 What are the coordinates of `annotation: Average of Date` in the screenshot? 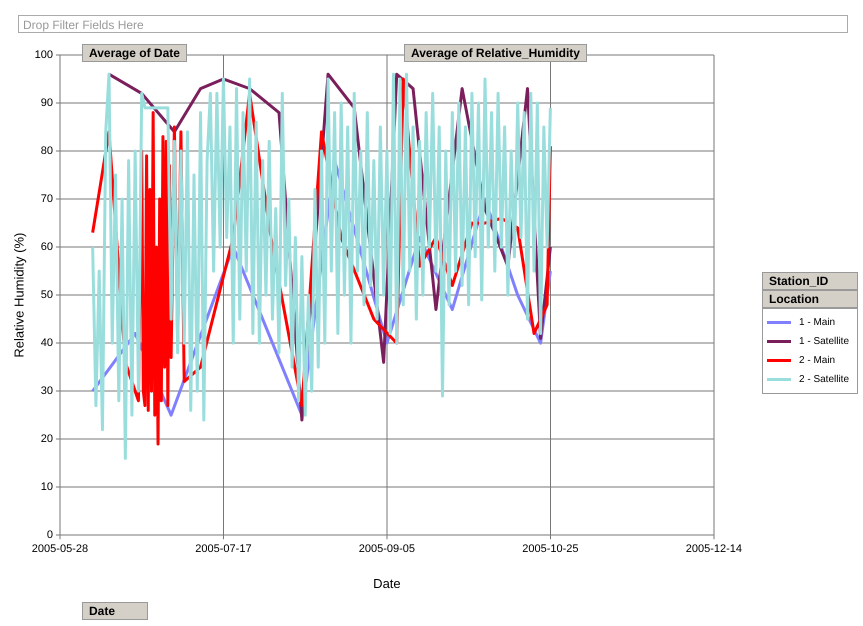 It's located at (134, 53).